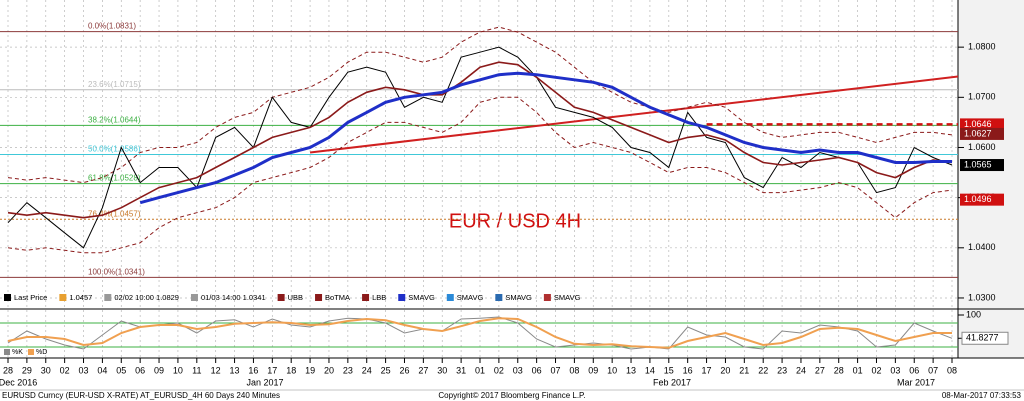 The height and width of the screenshot is (401, 1024). What do you see at coordinates (27, 370) in the screenshot?
I see `x-tick-label: 29` at bounding box center [27, 370].